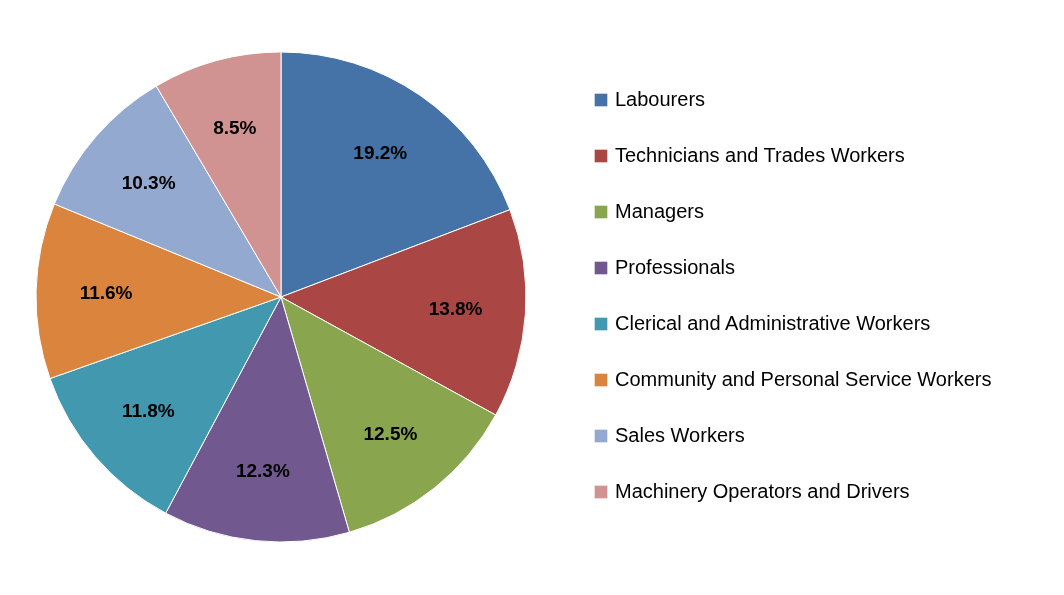  Describe the element at coordinates (262, 471) in the screenshot. I see `data-label: 12.3%` at that location.